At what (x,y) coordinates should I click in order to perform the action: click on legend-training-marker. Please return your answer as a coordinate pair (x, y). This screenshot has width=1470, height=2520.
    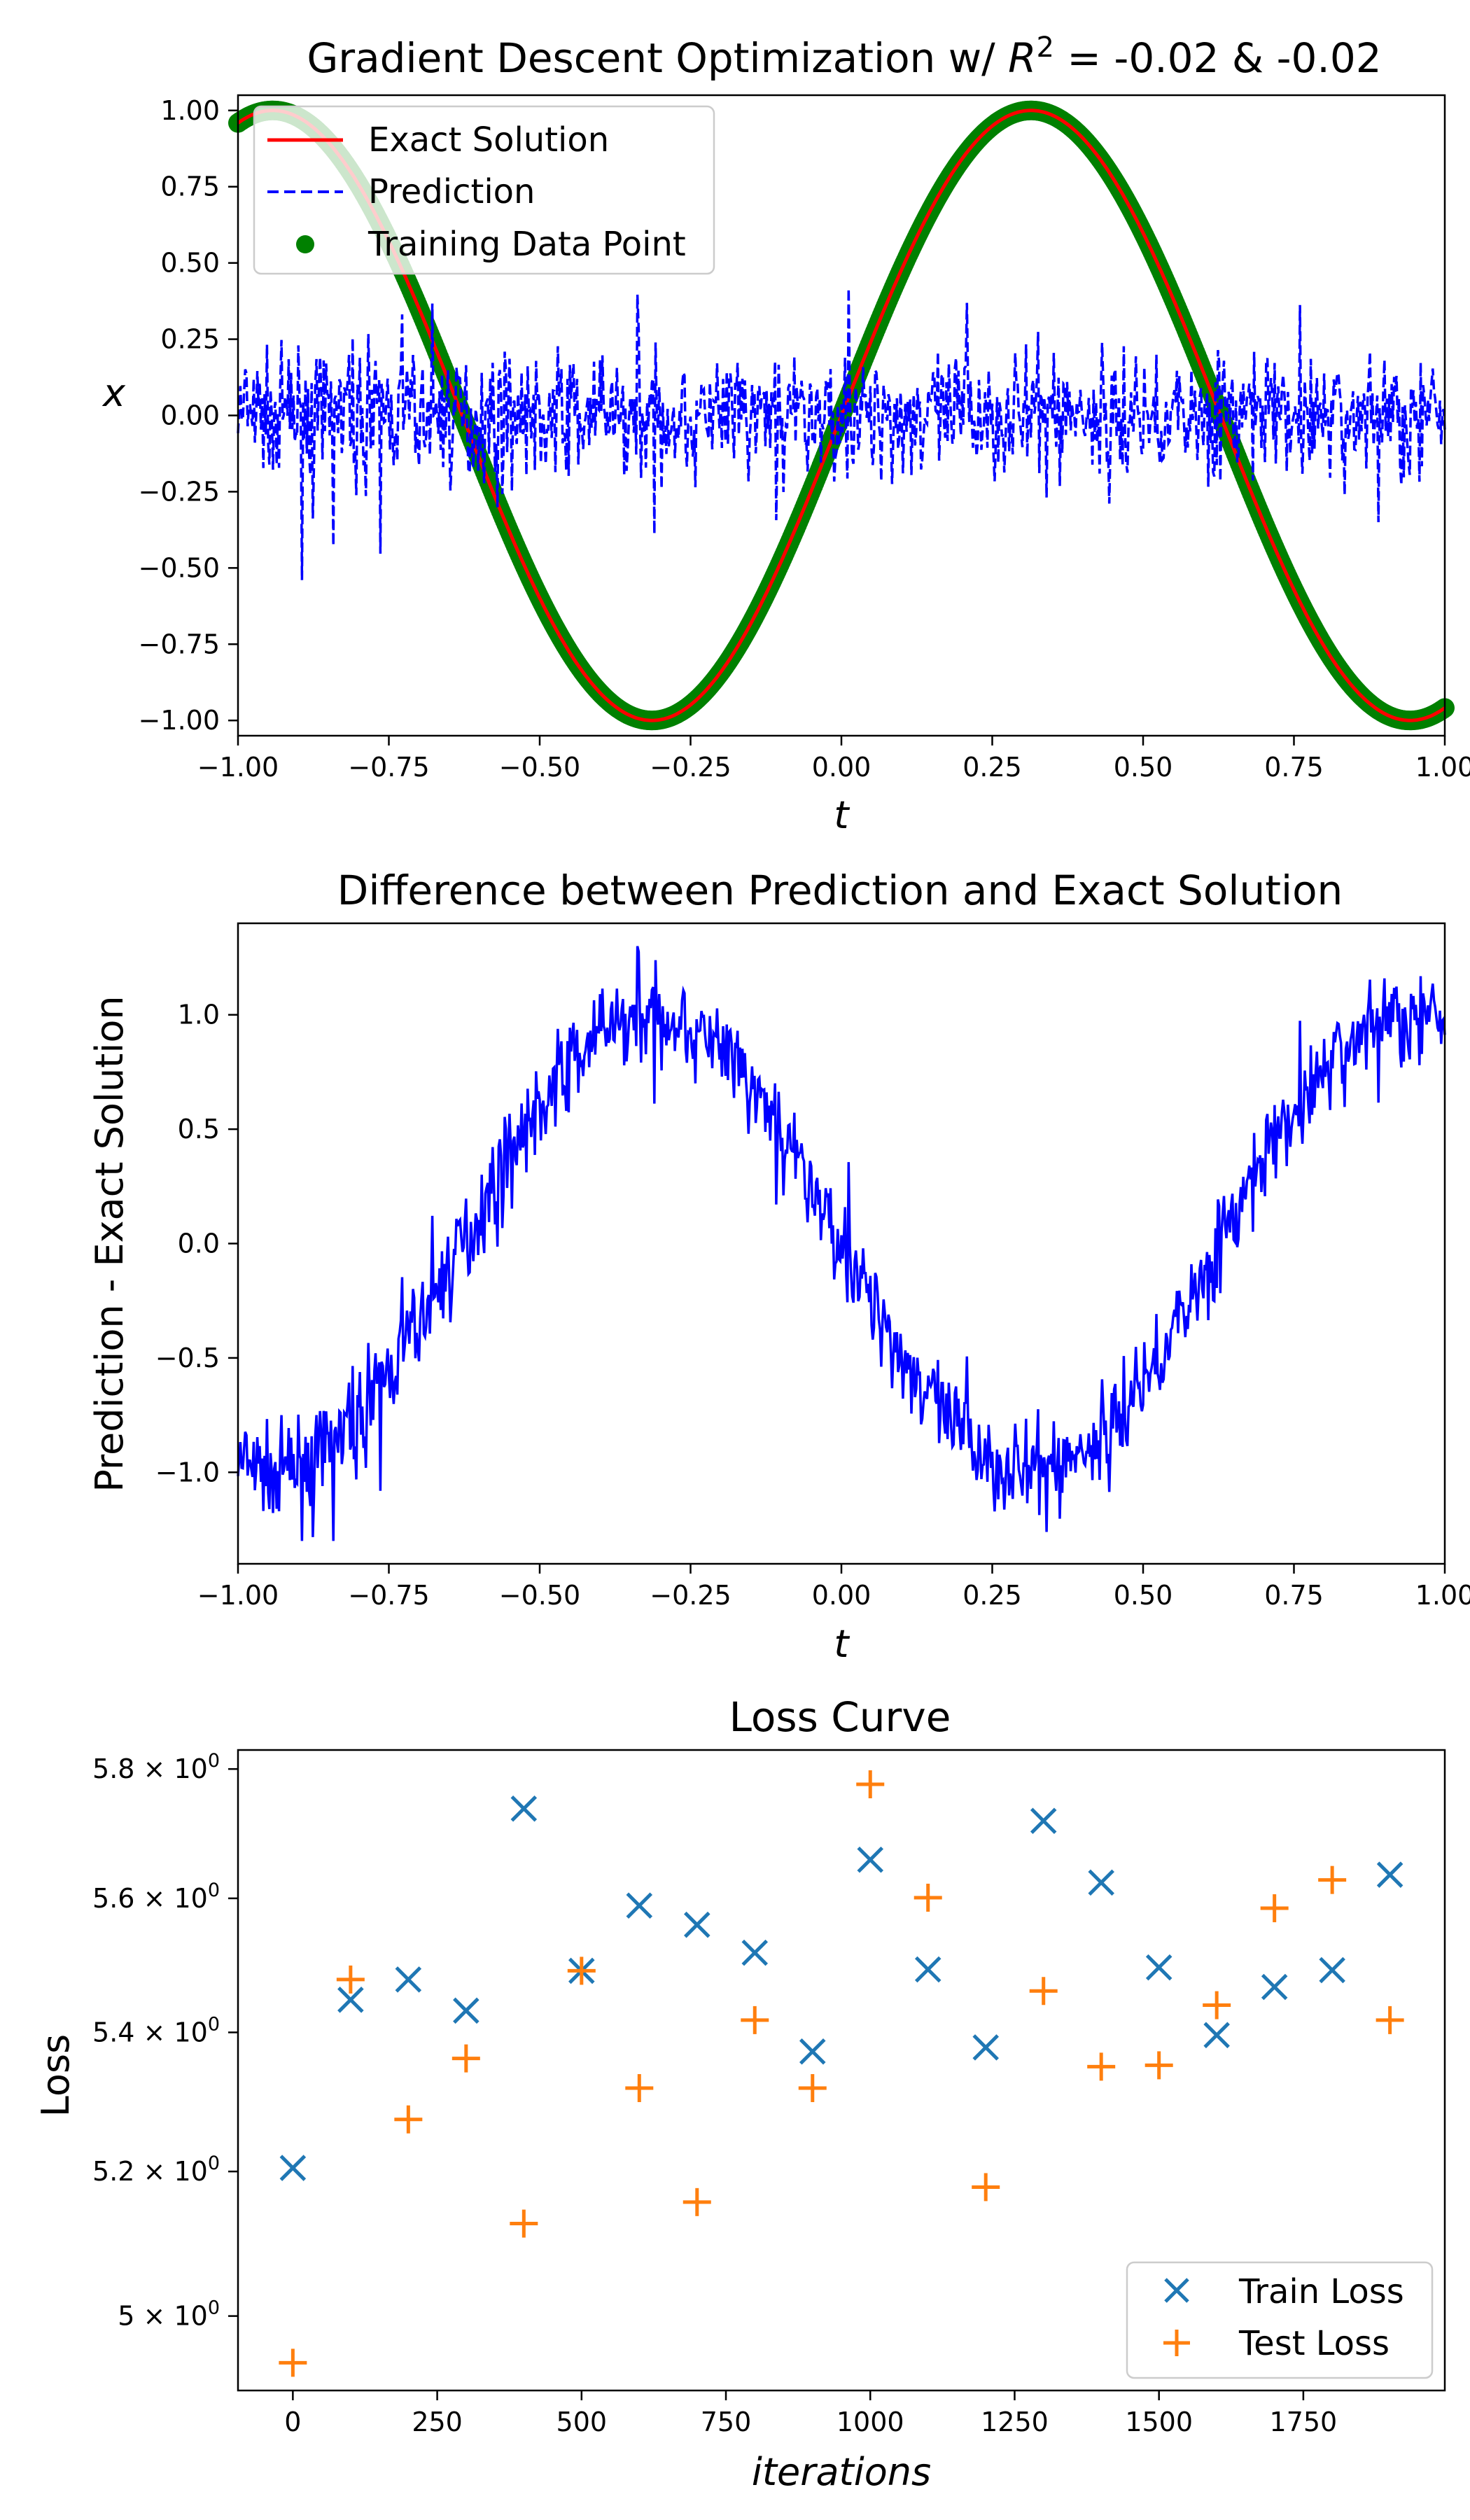
    Looking at the image, I should click on (305, 244).